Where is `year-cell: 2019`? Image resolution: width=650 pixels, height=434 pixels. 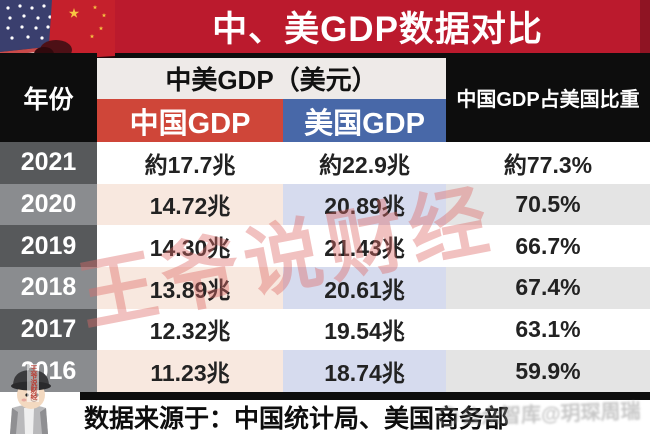
year-cell: 2019 is located at coordinates (48, 246).